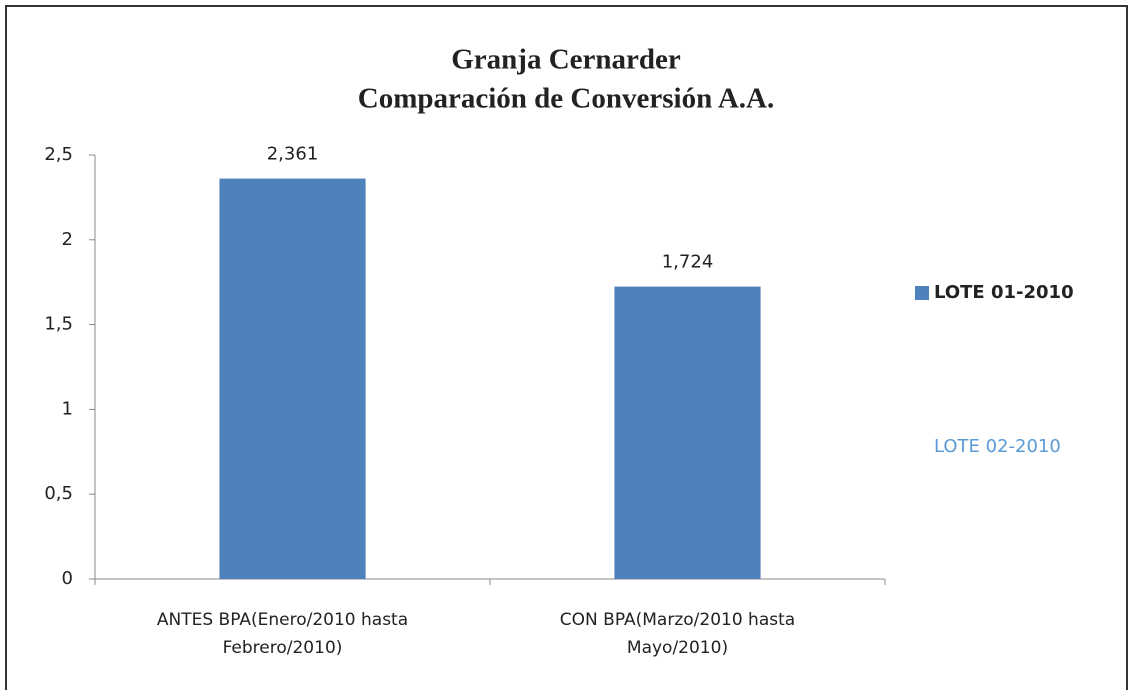  What do you see at coordinates (58, 324) in the screenshot?
I see `y-tick-label: 1,5` at bounding box center [58, 324].